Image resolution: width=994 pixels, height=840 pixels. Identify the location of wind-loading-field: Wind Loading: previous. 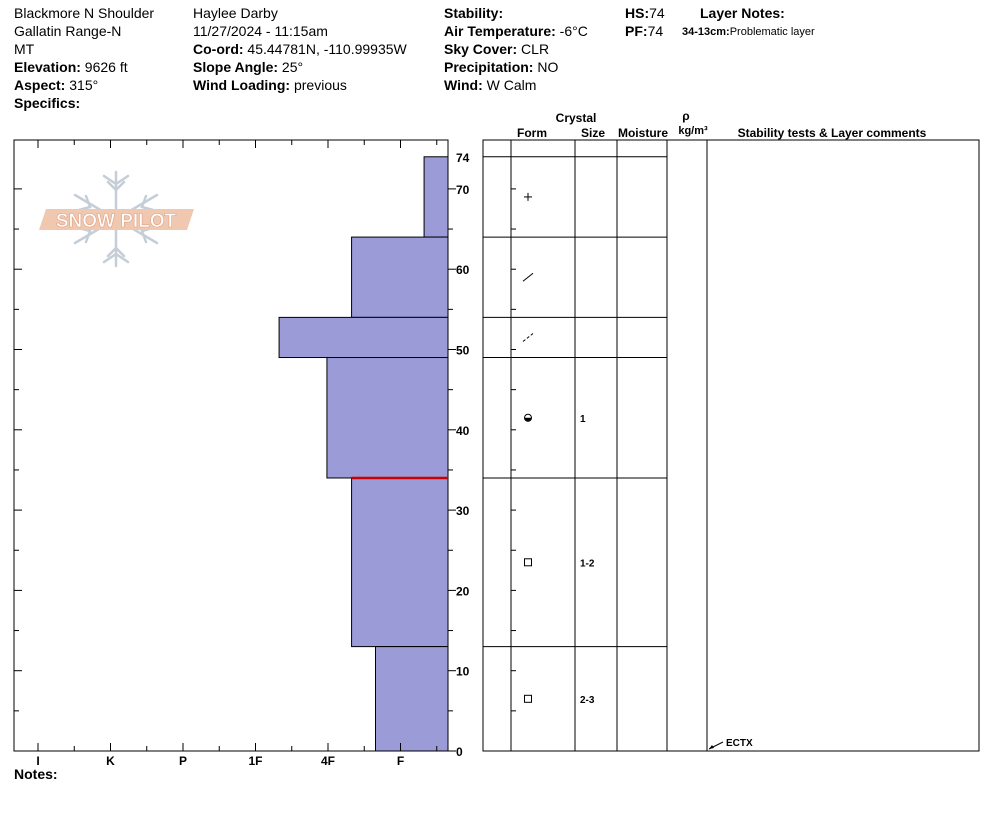
(270, 85).